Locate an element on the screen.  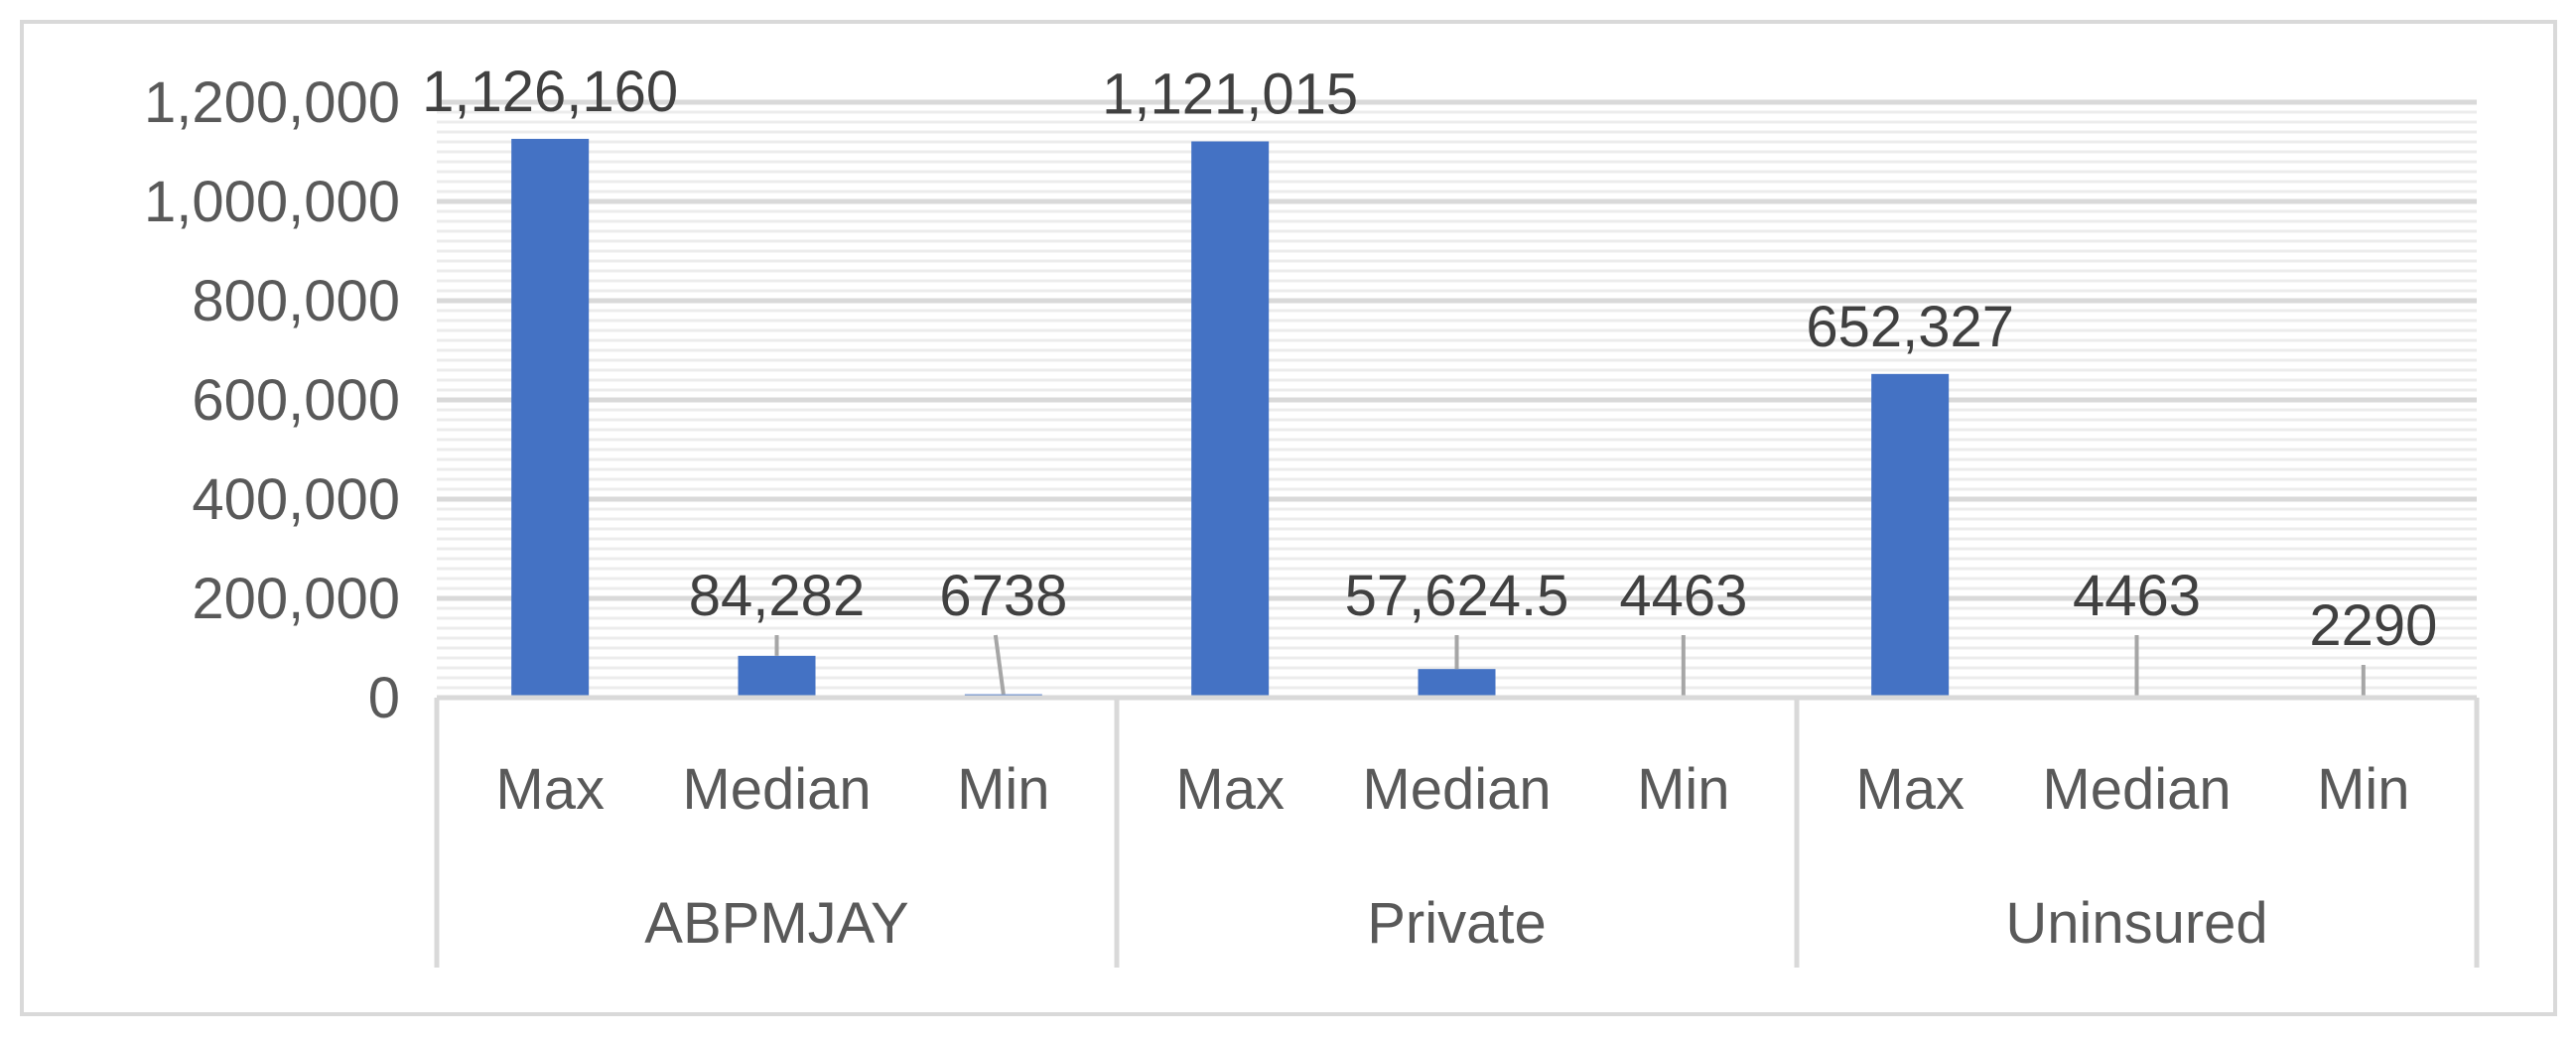
data-label: 652,327 is located at coordinates (1910, 327).